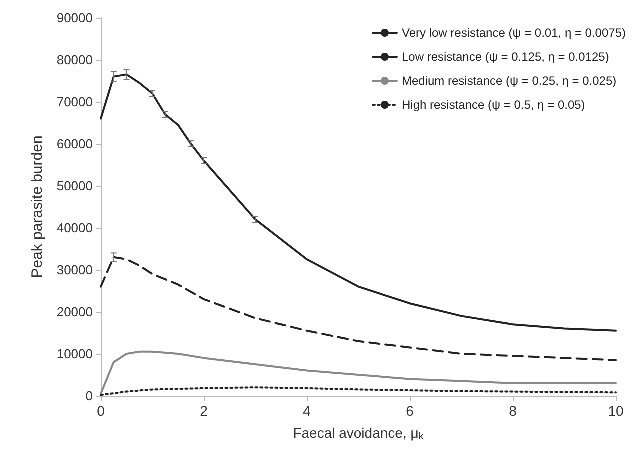 This screenshot has height=454, width=639. What do you see at coordinates (101, 411) in the screenshot?
I see `x-tick-label: 0` at bounding box center [101, 411].